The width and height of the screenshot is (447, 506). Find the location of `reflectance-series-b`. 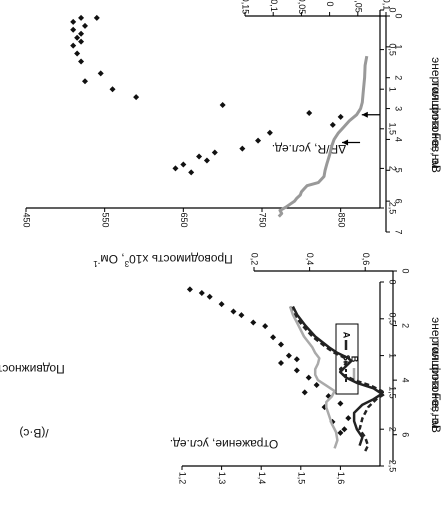

reflectance-series-b is located at coordinates (313, 377).